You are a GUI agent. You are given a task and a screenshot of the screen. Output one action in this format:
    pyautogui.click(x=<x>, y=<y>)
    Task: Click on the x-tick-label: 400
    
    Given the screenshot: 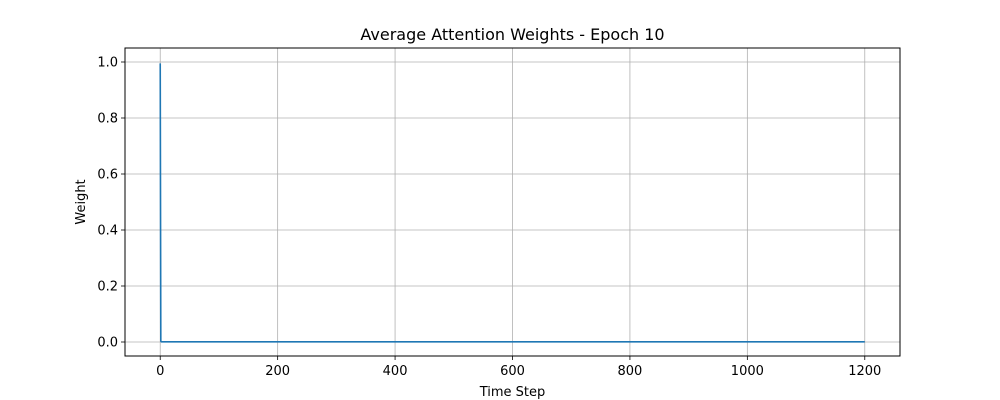 What is the action you would take?
    pyautogui.click(x=395, y=371)
    